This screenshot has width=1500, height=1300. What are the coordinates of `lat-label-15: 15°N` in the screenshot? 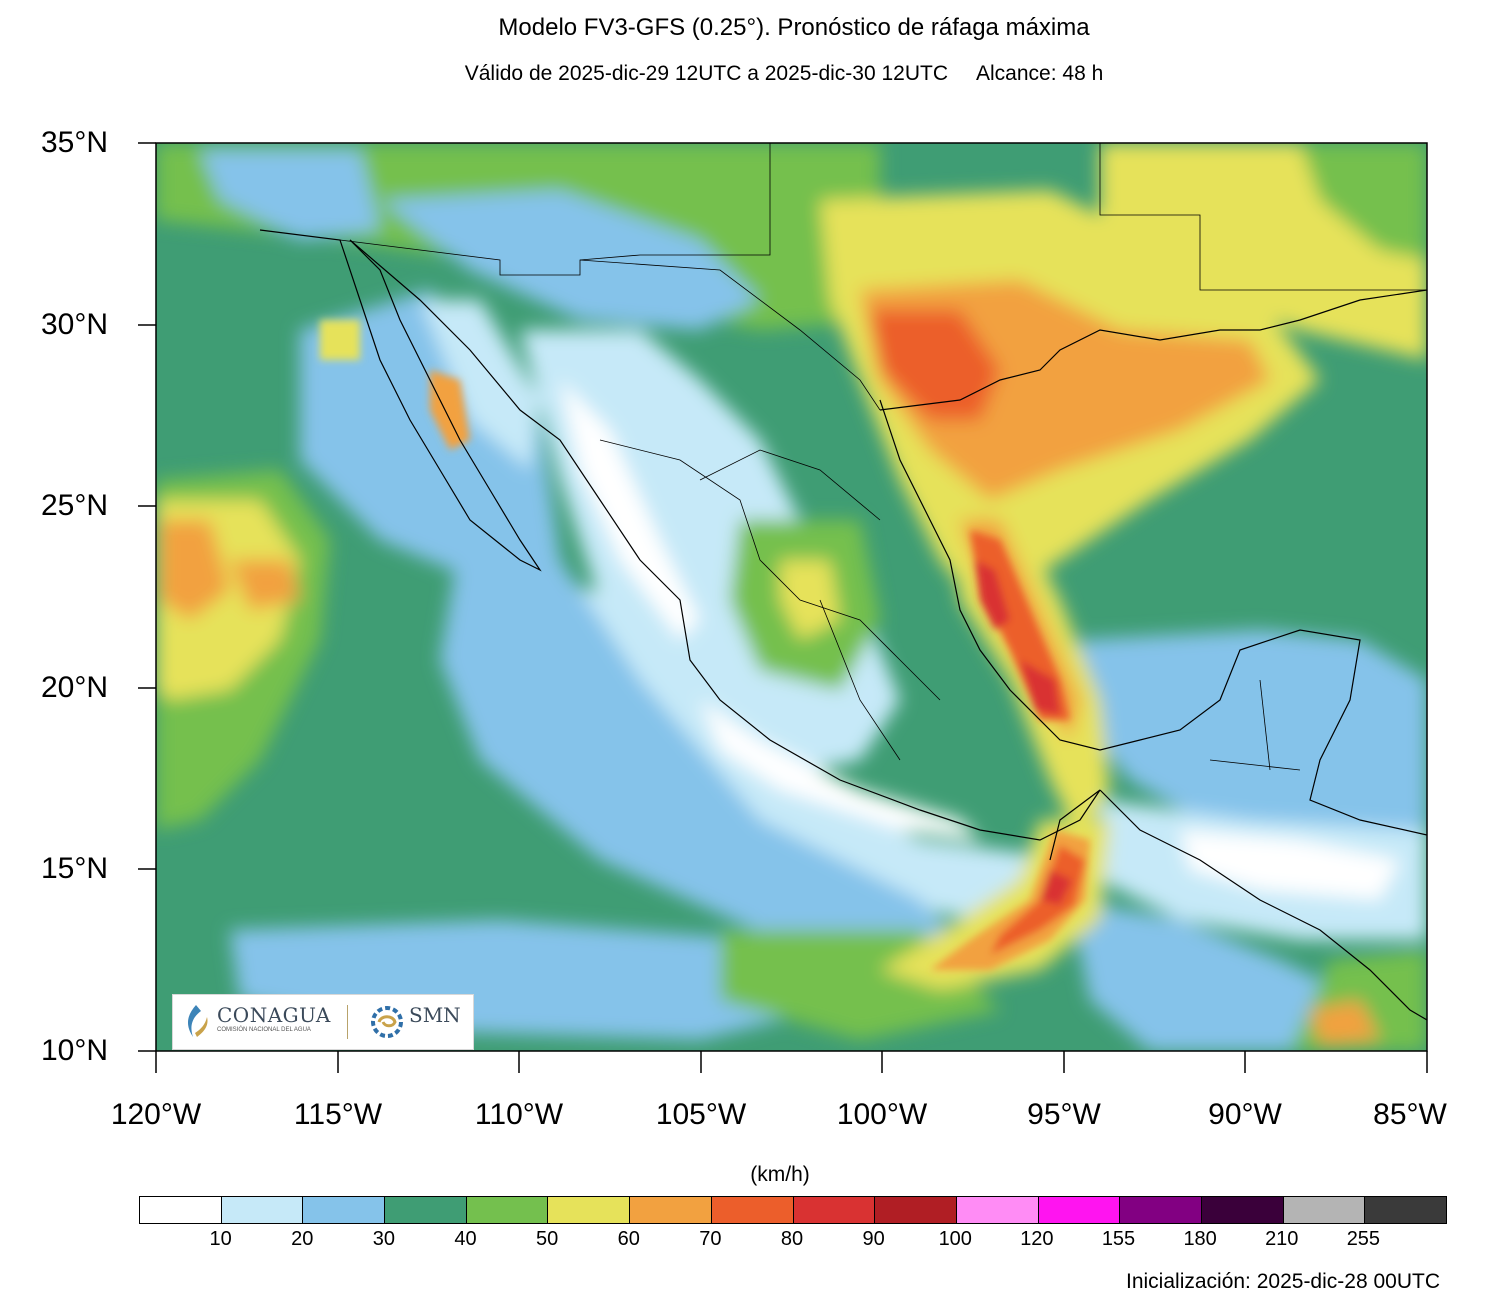 It's located at (74, 868).